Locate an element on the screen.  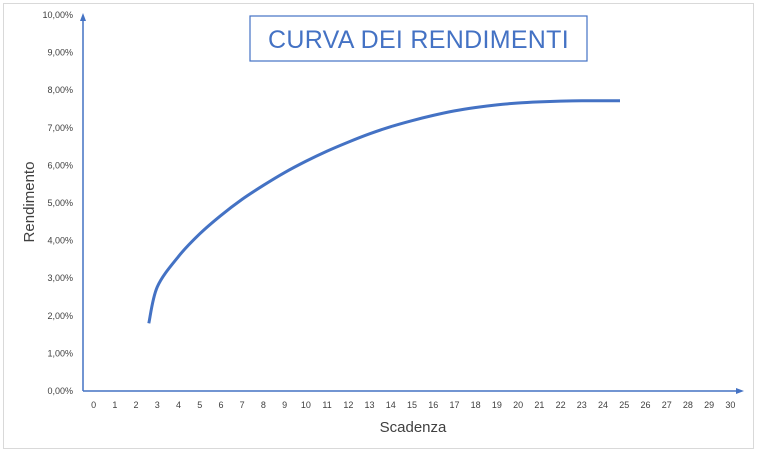
y-tick-label: 9,00% is located at coordinates (60, 53).